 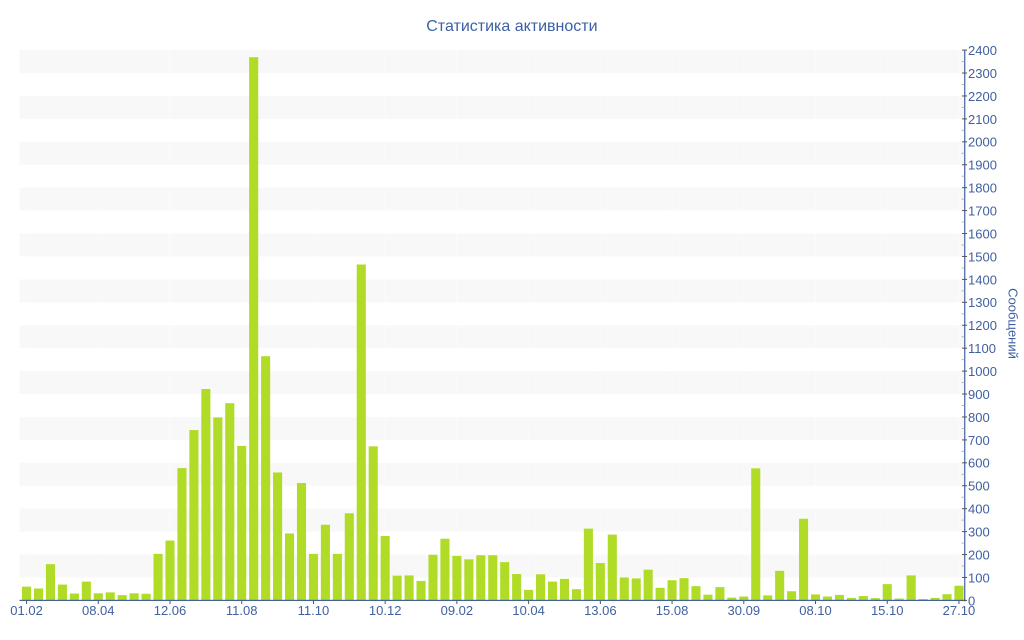 What do you see at coordinates (982, 50) in the screenshot?
I see `svg-text: 2400` at bounding box center [982, 50].